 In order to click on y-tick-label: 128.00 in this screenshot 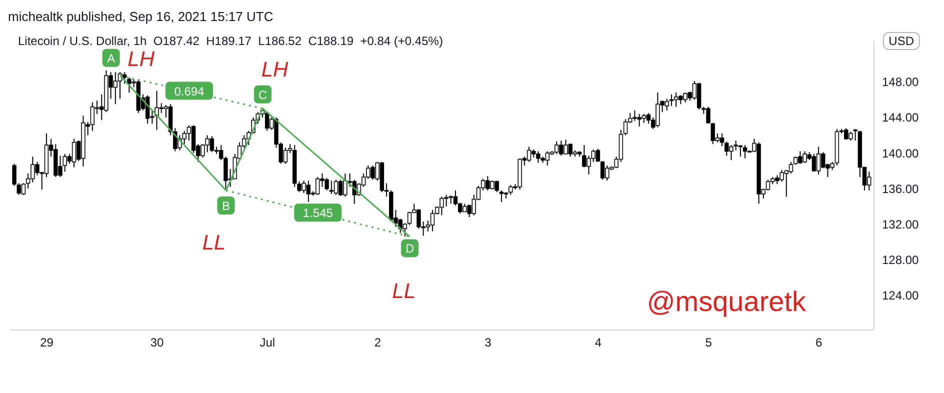, I will do `click(901, 260)`.